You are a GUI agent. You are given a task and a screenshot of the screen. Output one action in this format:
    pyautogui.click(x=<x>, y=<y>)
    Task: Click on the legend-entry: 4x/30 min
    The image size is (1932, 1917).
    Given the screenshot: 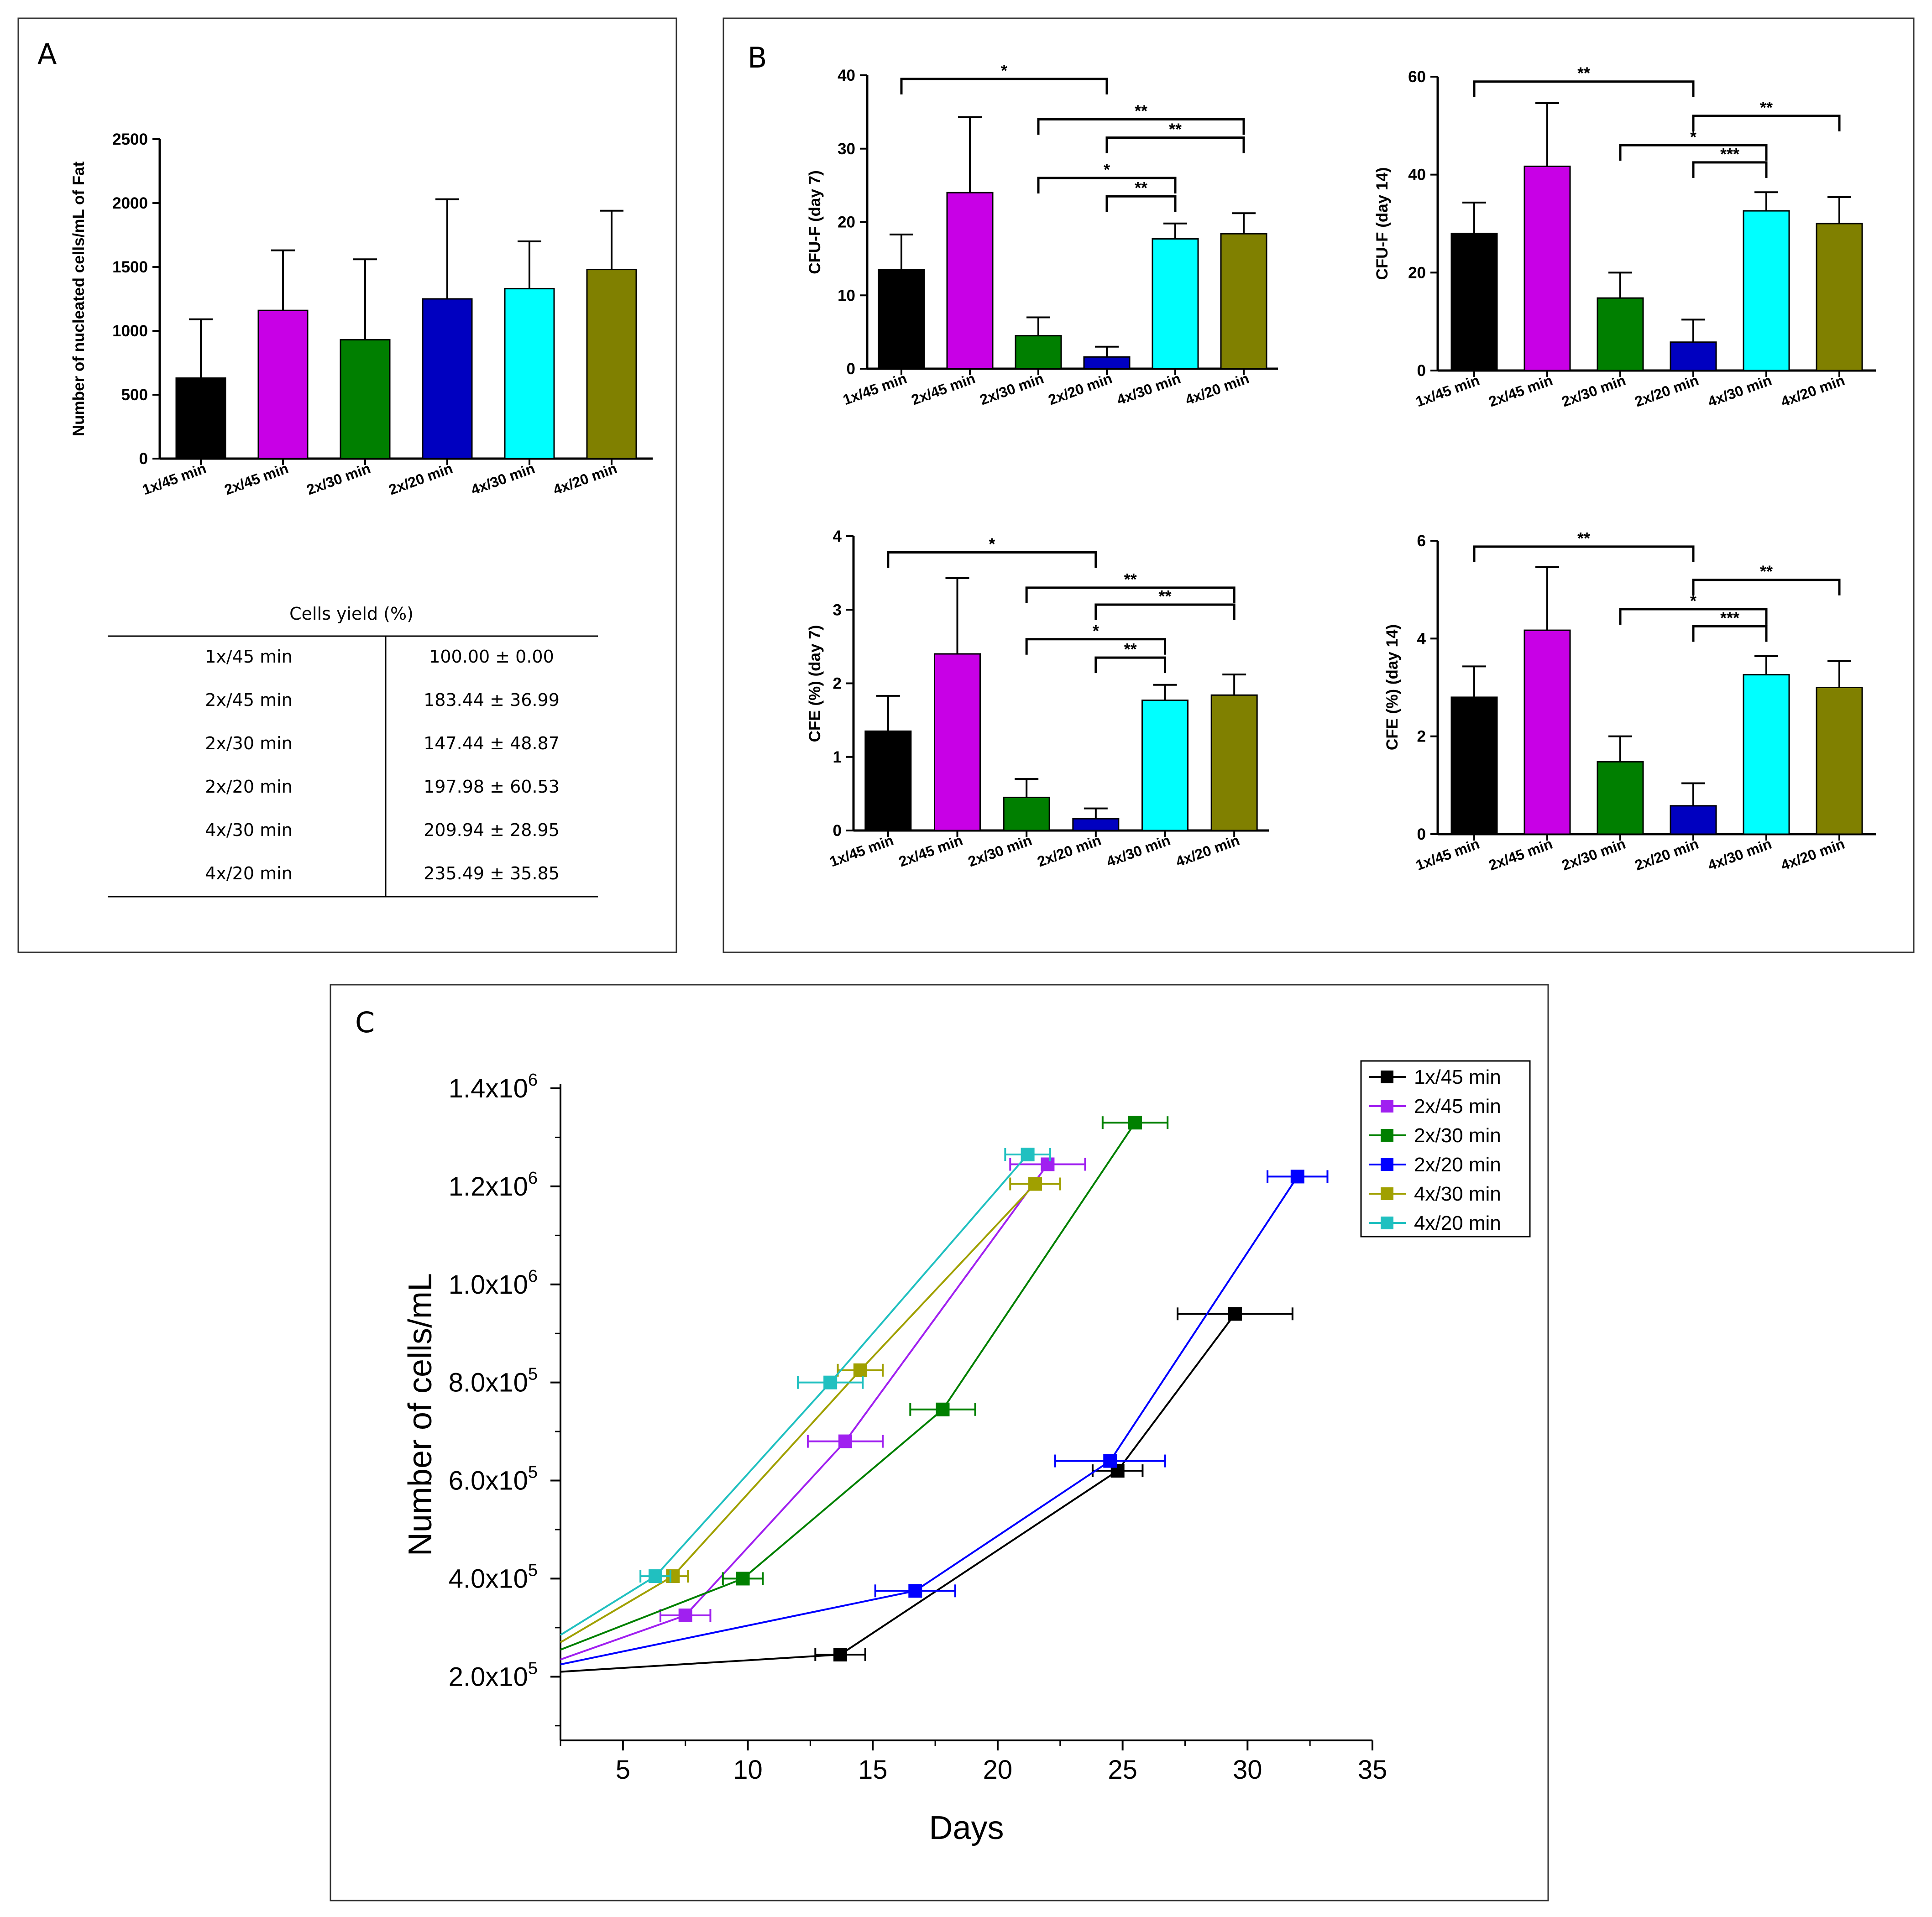 What is the action you would take?
    pyautogui.click(x=1458, y=1194)
    